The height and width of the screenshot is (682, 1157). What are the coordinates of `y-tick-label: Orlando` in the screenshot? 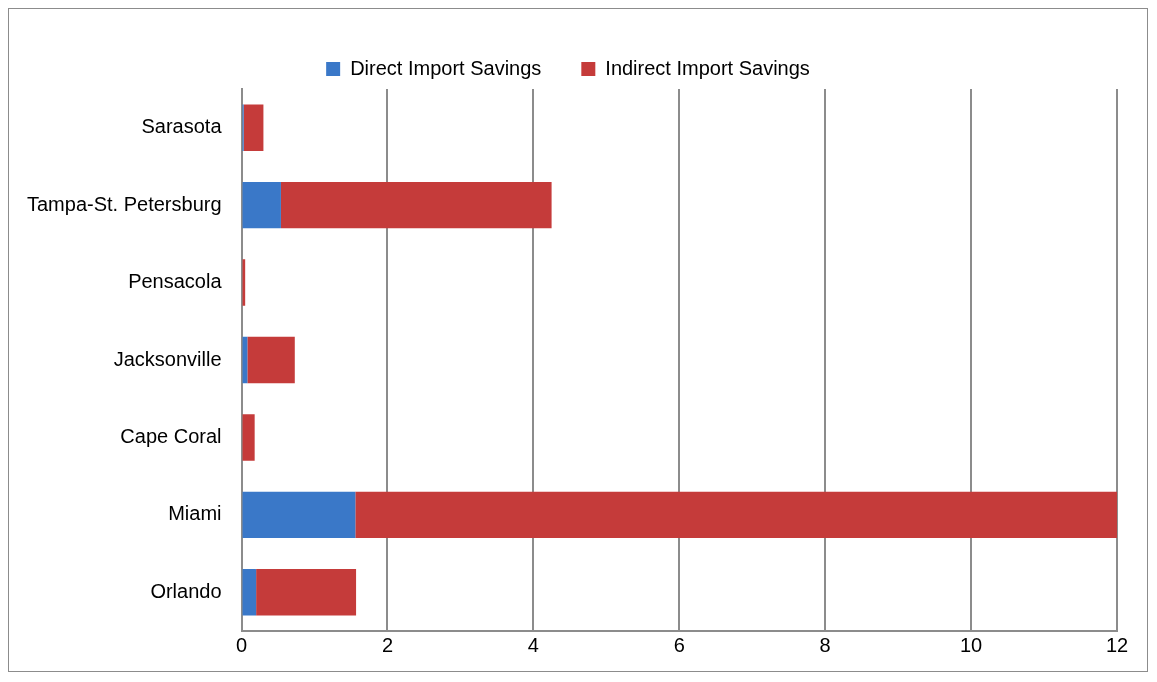 It's located at (186, 590).